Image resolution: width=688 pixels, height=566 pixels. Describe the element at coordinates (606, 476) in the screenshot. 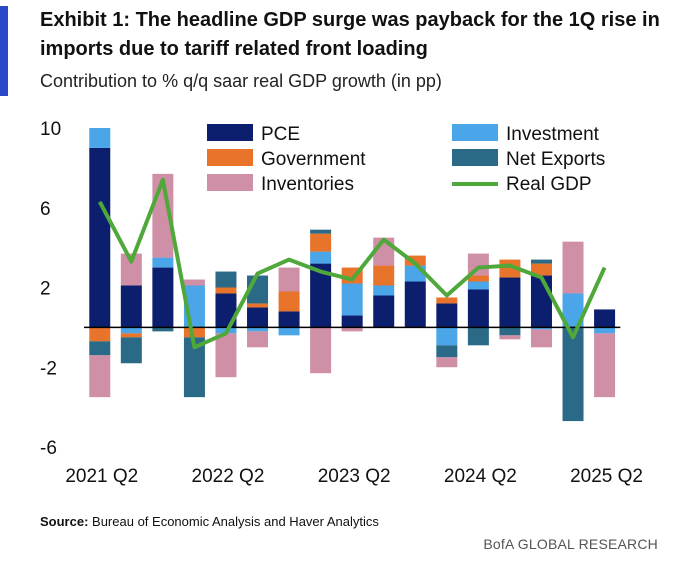

I see `x-tick-label: 2025 Q2` at that location.